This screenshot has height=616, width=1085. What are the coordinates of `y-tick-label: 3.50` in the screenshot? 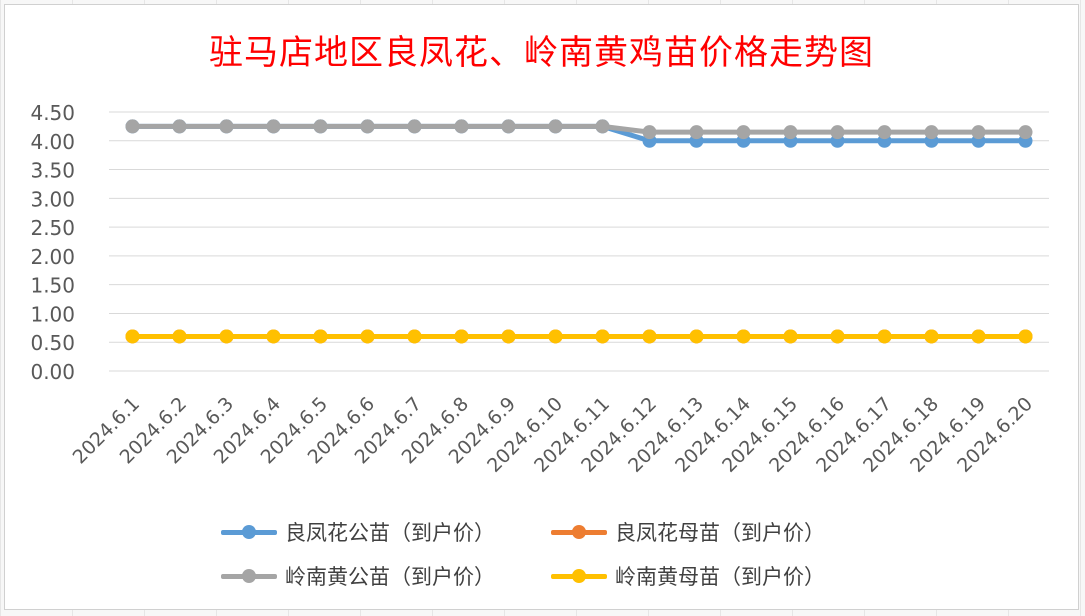 It's located at (52, 171).